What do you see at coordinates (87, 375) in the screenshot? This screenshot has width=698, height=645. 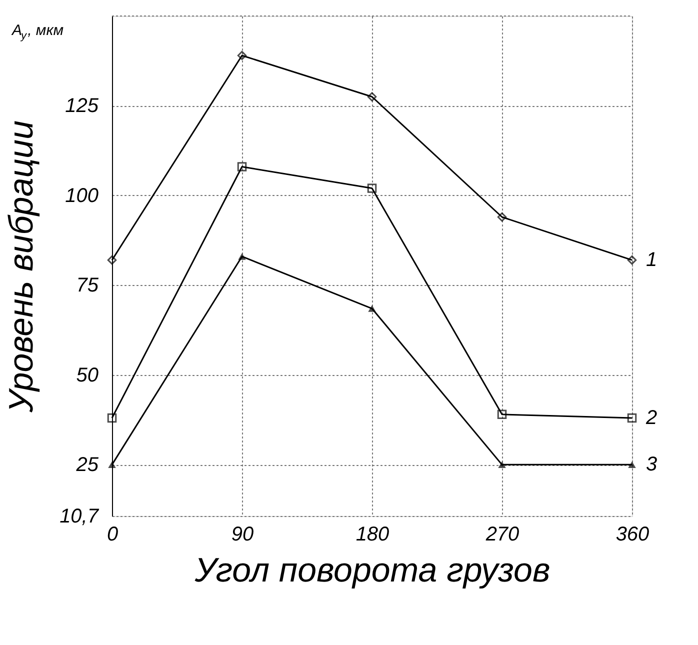 I see `y-tick-label: 50` at bounding box center [87, 375].